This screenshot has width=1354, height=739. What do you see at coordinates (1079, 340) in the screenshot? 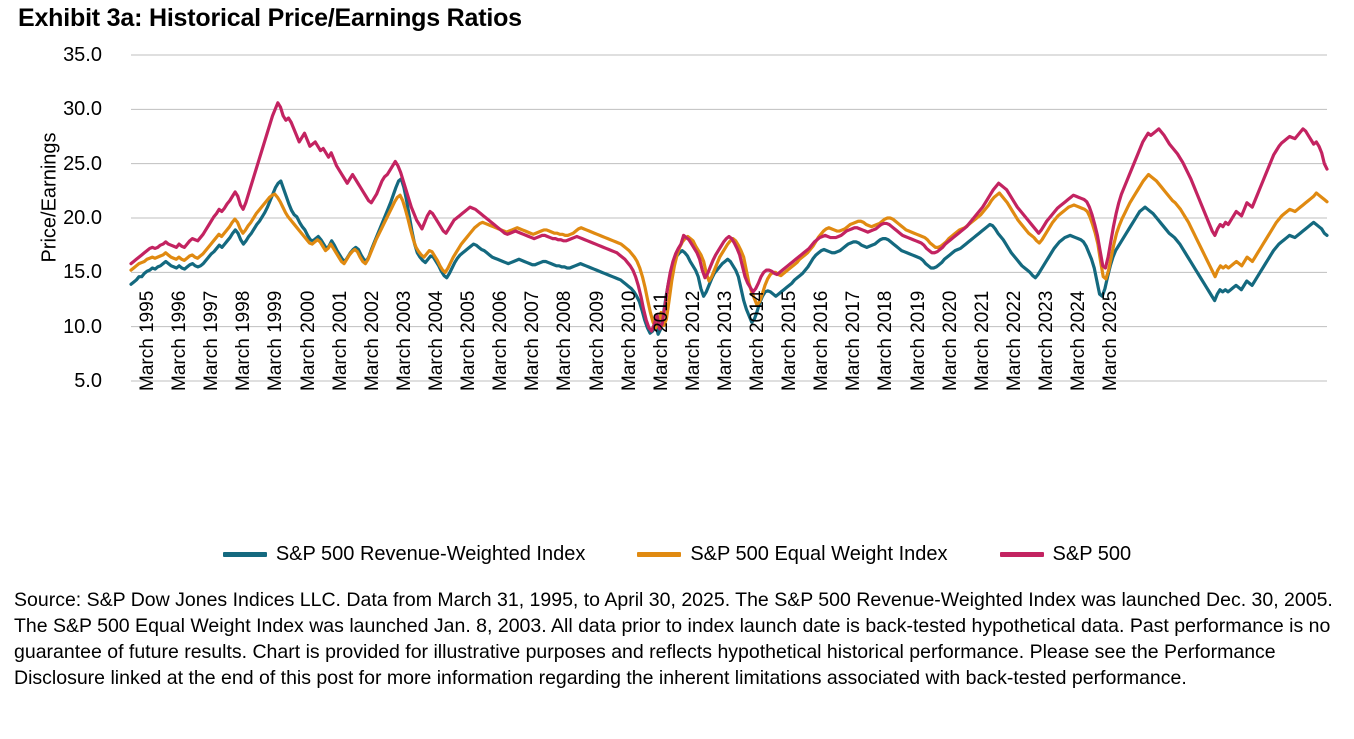
I see `x-tick-label: March 2024` at bounding box center [1079, 340].